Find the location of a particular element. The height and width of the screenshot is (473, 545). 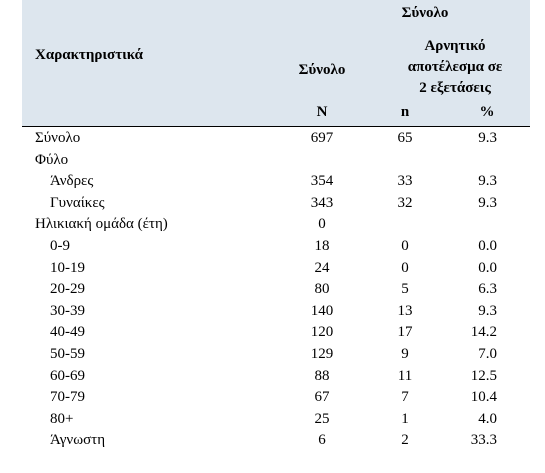

cell-total: 140 is located at coordinates (322, 310).